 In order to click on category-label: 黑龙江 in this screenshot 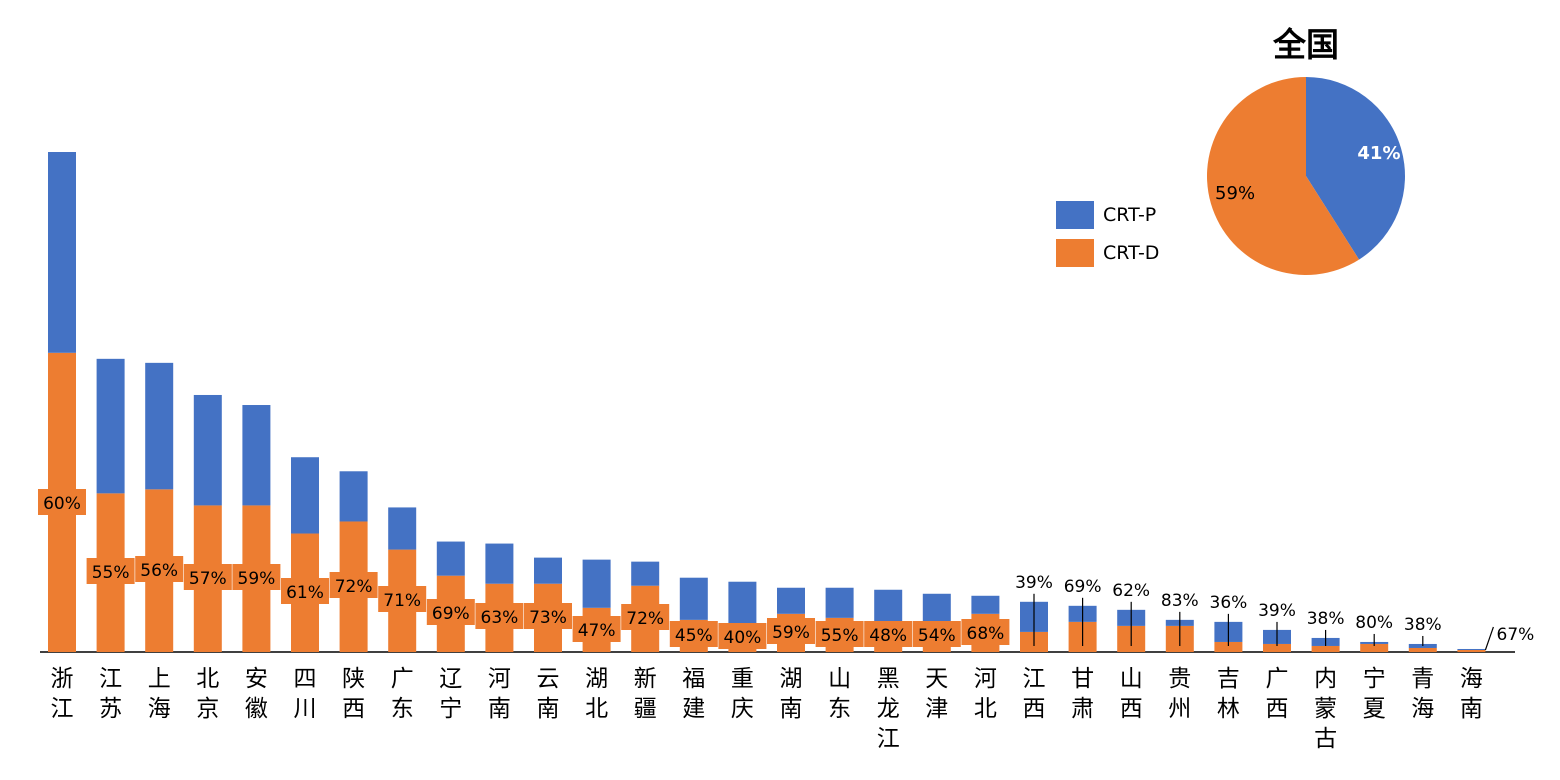, I will do `click(888, 709)`.